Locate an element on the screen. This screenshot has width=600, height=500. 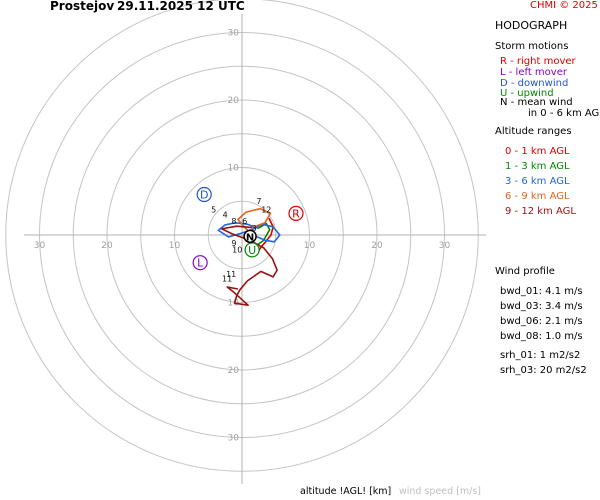
altitude-range-9-12: 9 - 12 km AGL is located at coordinates (540, 211).